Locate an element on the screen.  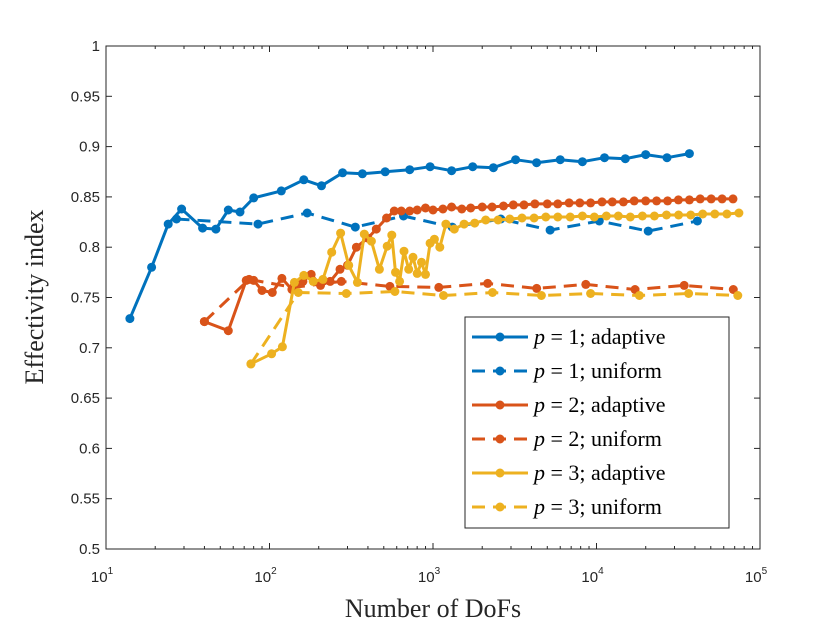
legend-label: p = 1; adaptive is located at coordinates (599, 336).